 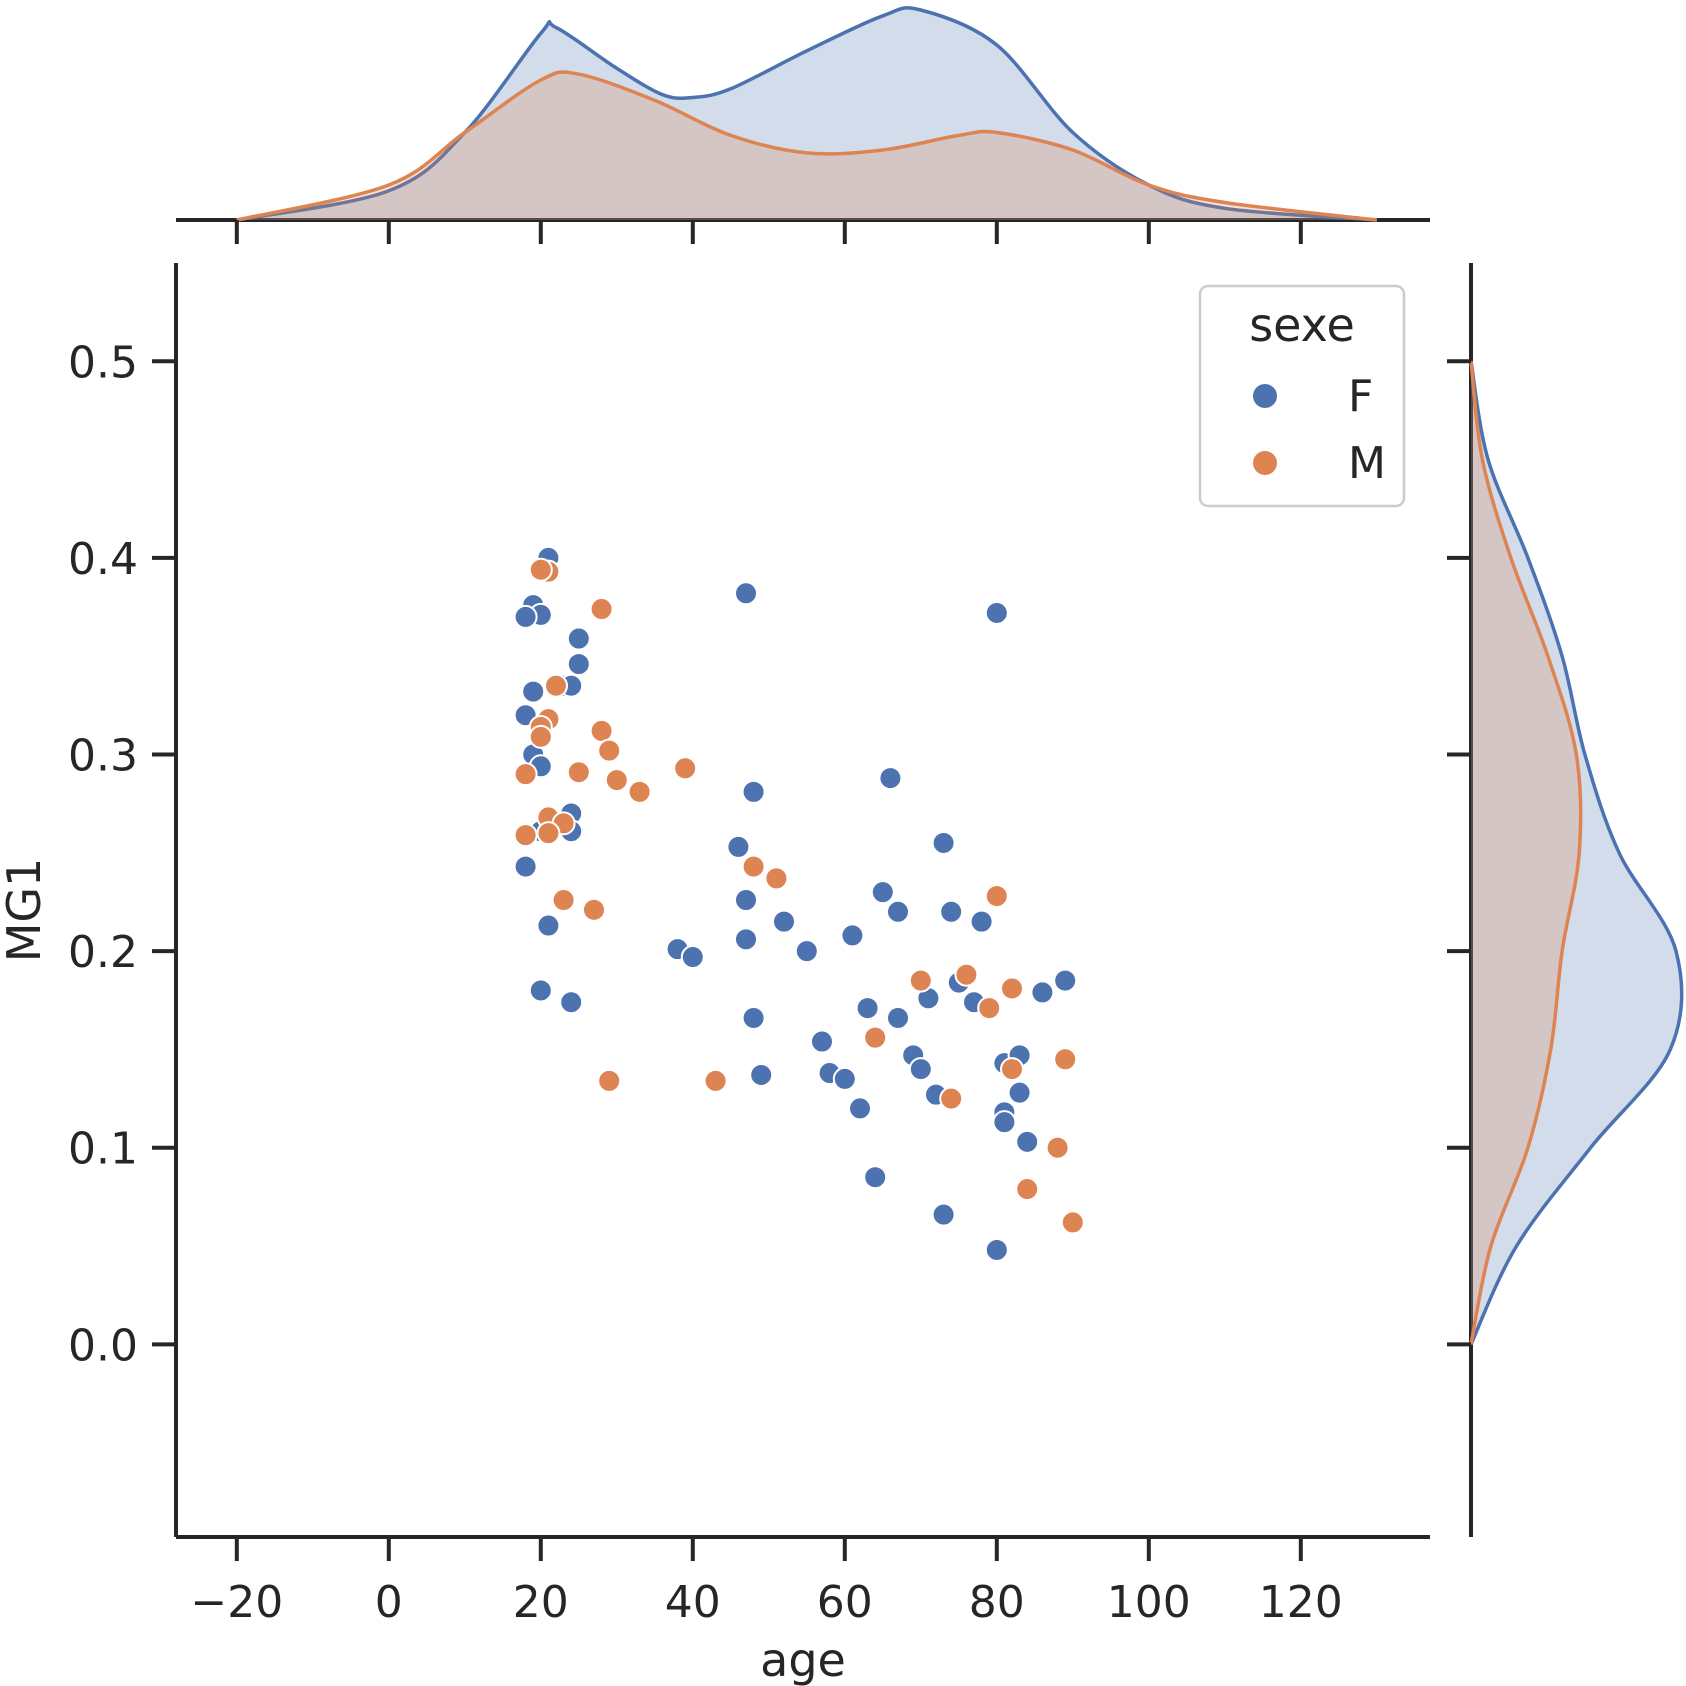 What do you see at coordinates (103, 756) in the screenshot?
I see `y-tick-label: 0.3` at bounding box center [103, 756].